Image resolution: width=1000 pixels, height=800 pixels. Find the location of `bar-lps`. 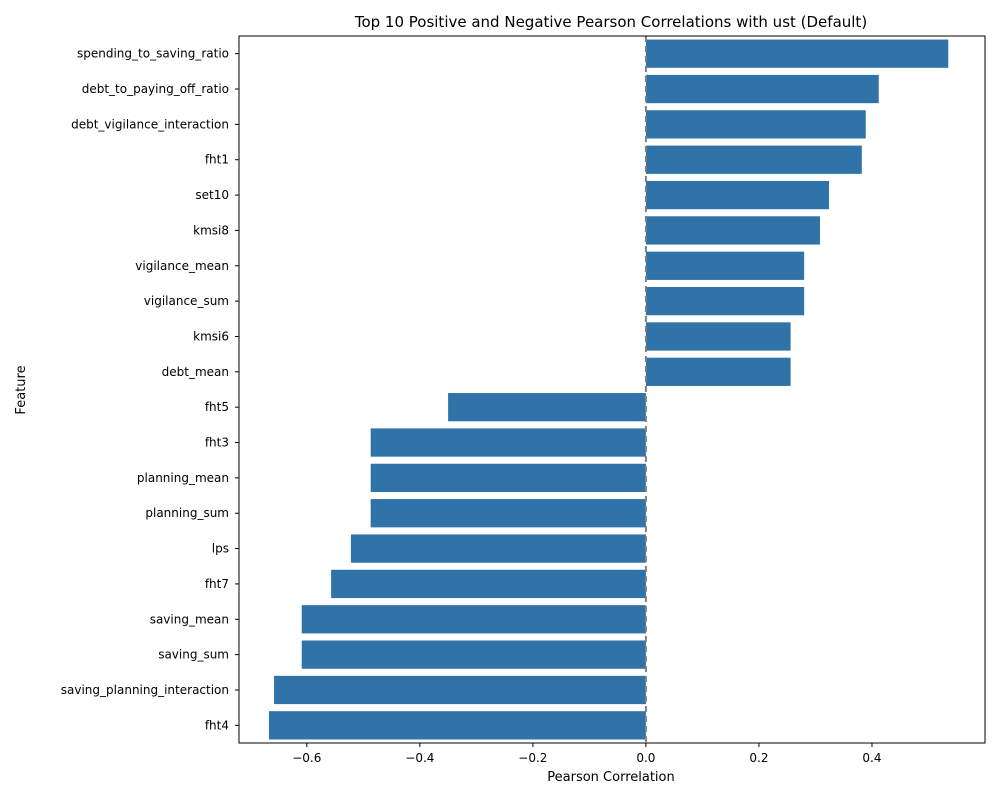

bar-lps is located at coordinates (498, 548).